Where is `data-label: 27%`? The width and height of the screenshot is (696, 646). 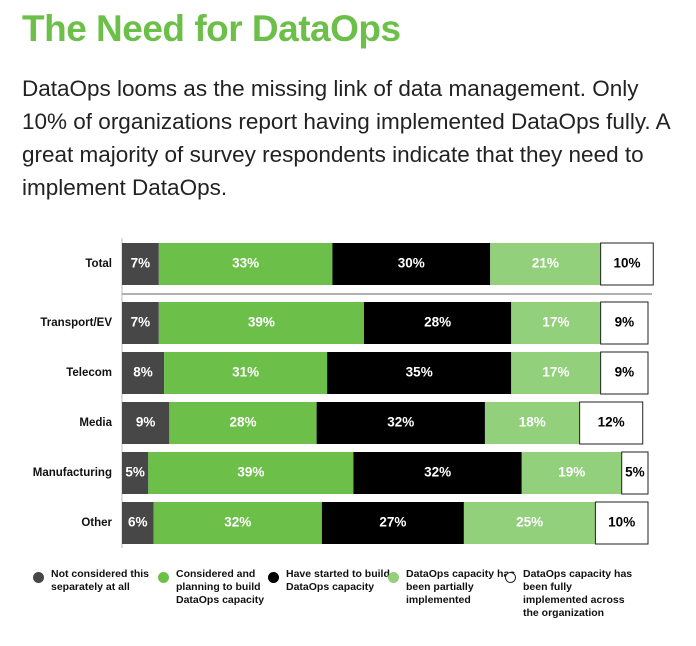
data-label: 27% is located at coordinates (392, 522).